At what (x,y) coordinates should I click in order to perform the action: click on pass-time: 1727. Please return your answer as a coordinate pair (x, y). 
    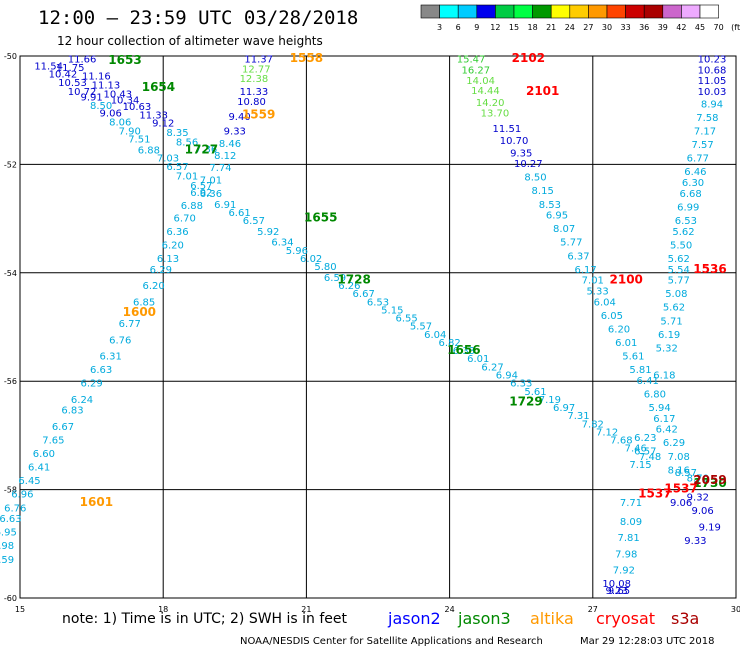
    Looking at the image, I should click on (201, 150).